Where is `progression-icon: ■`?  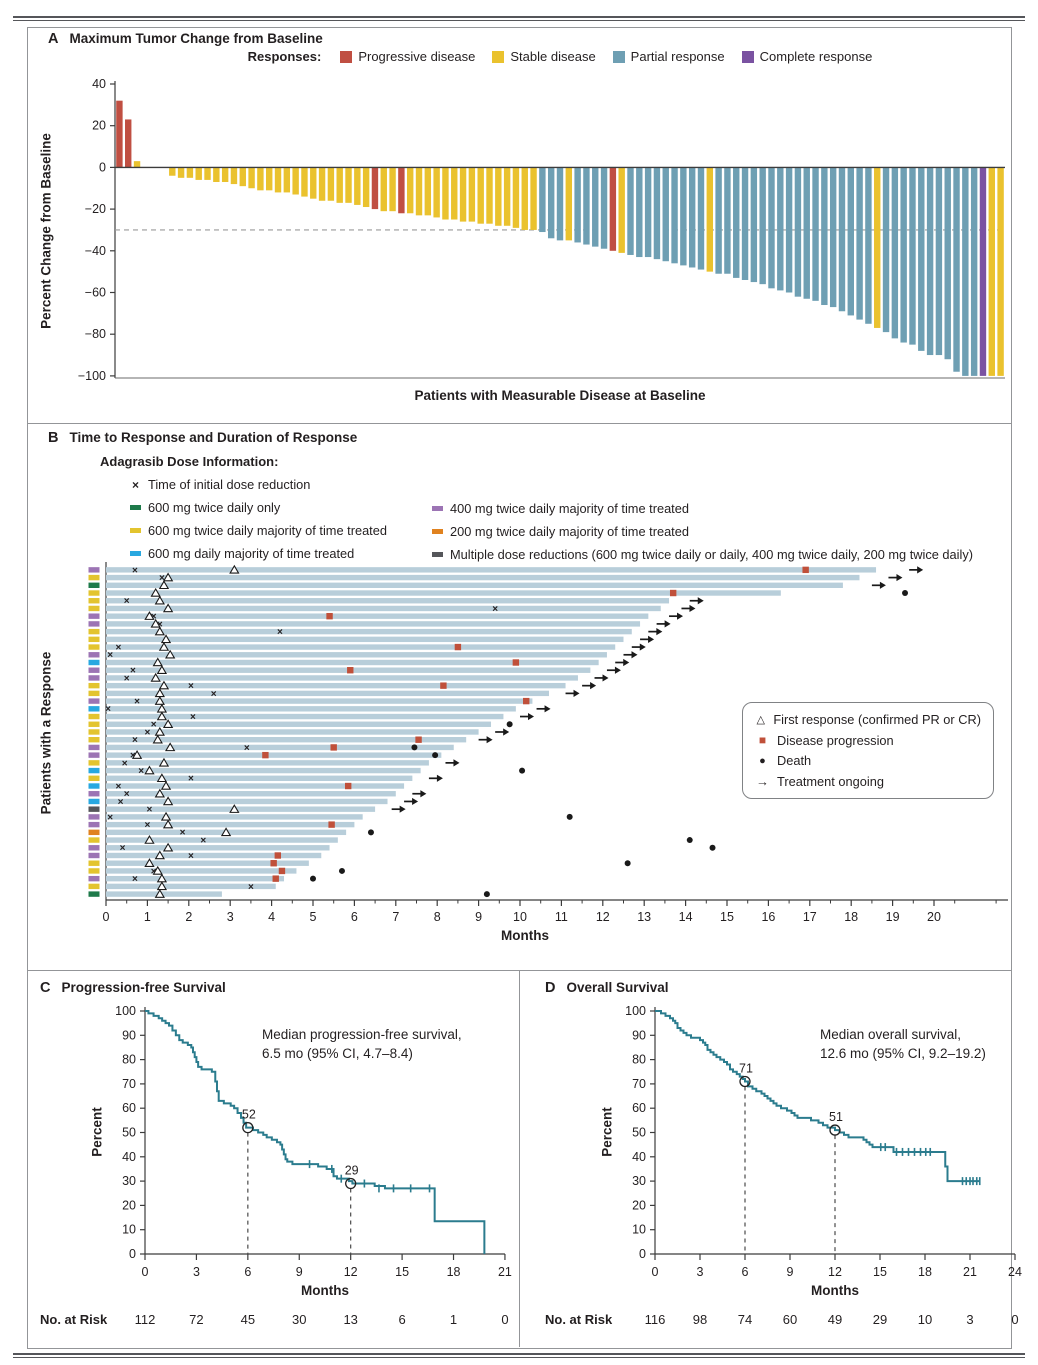 progression-icon: ■ is located at coordinates (762, 740).